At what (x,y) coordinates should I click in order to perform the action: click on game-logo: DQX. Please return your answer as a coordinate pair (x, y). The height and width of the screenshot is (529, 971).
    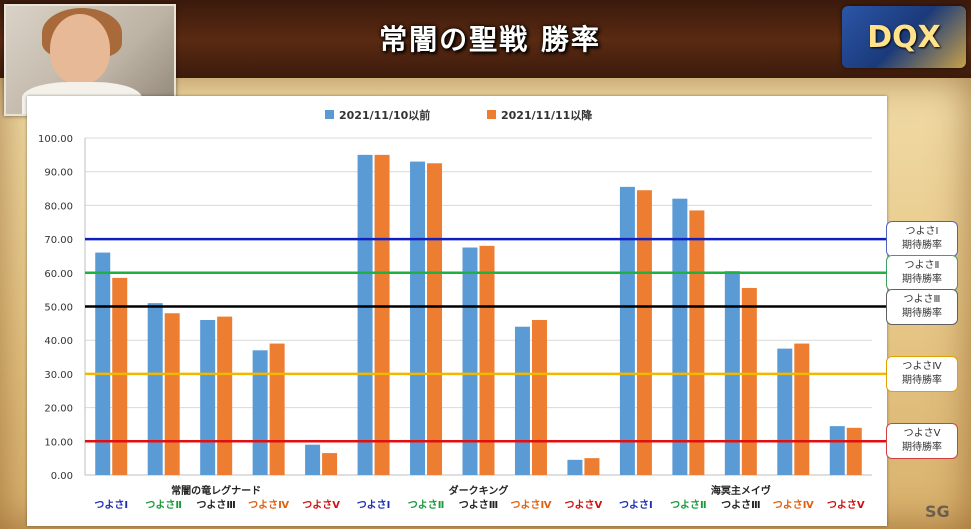
    Looking at the image, I should click on (904, 37).